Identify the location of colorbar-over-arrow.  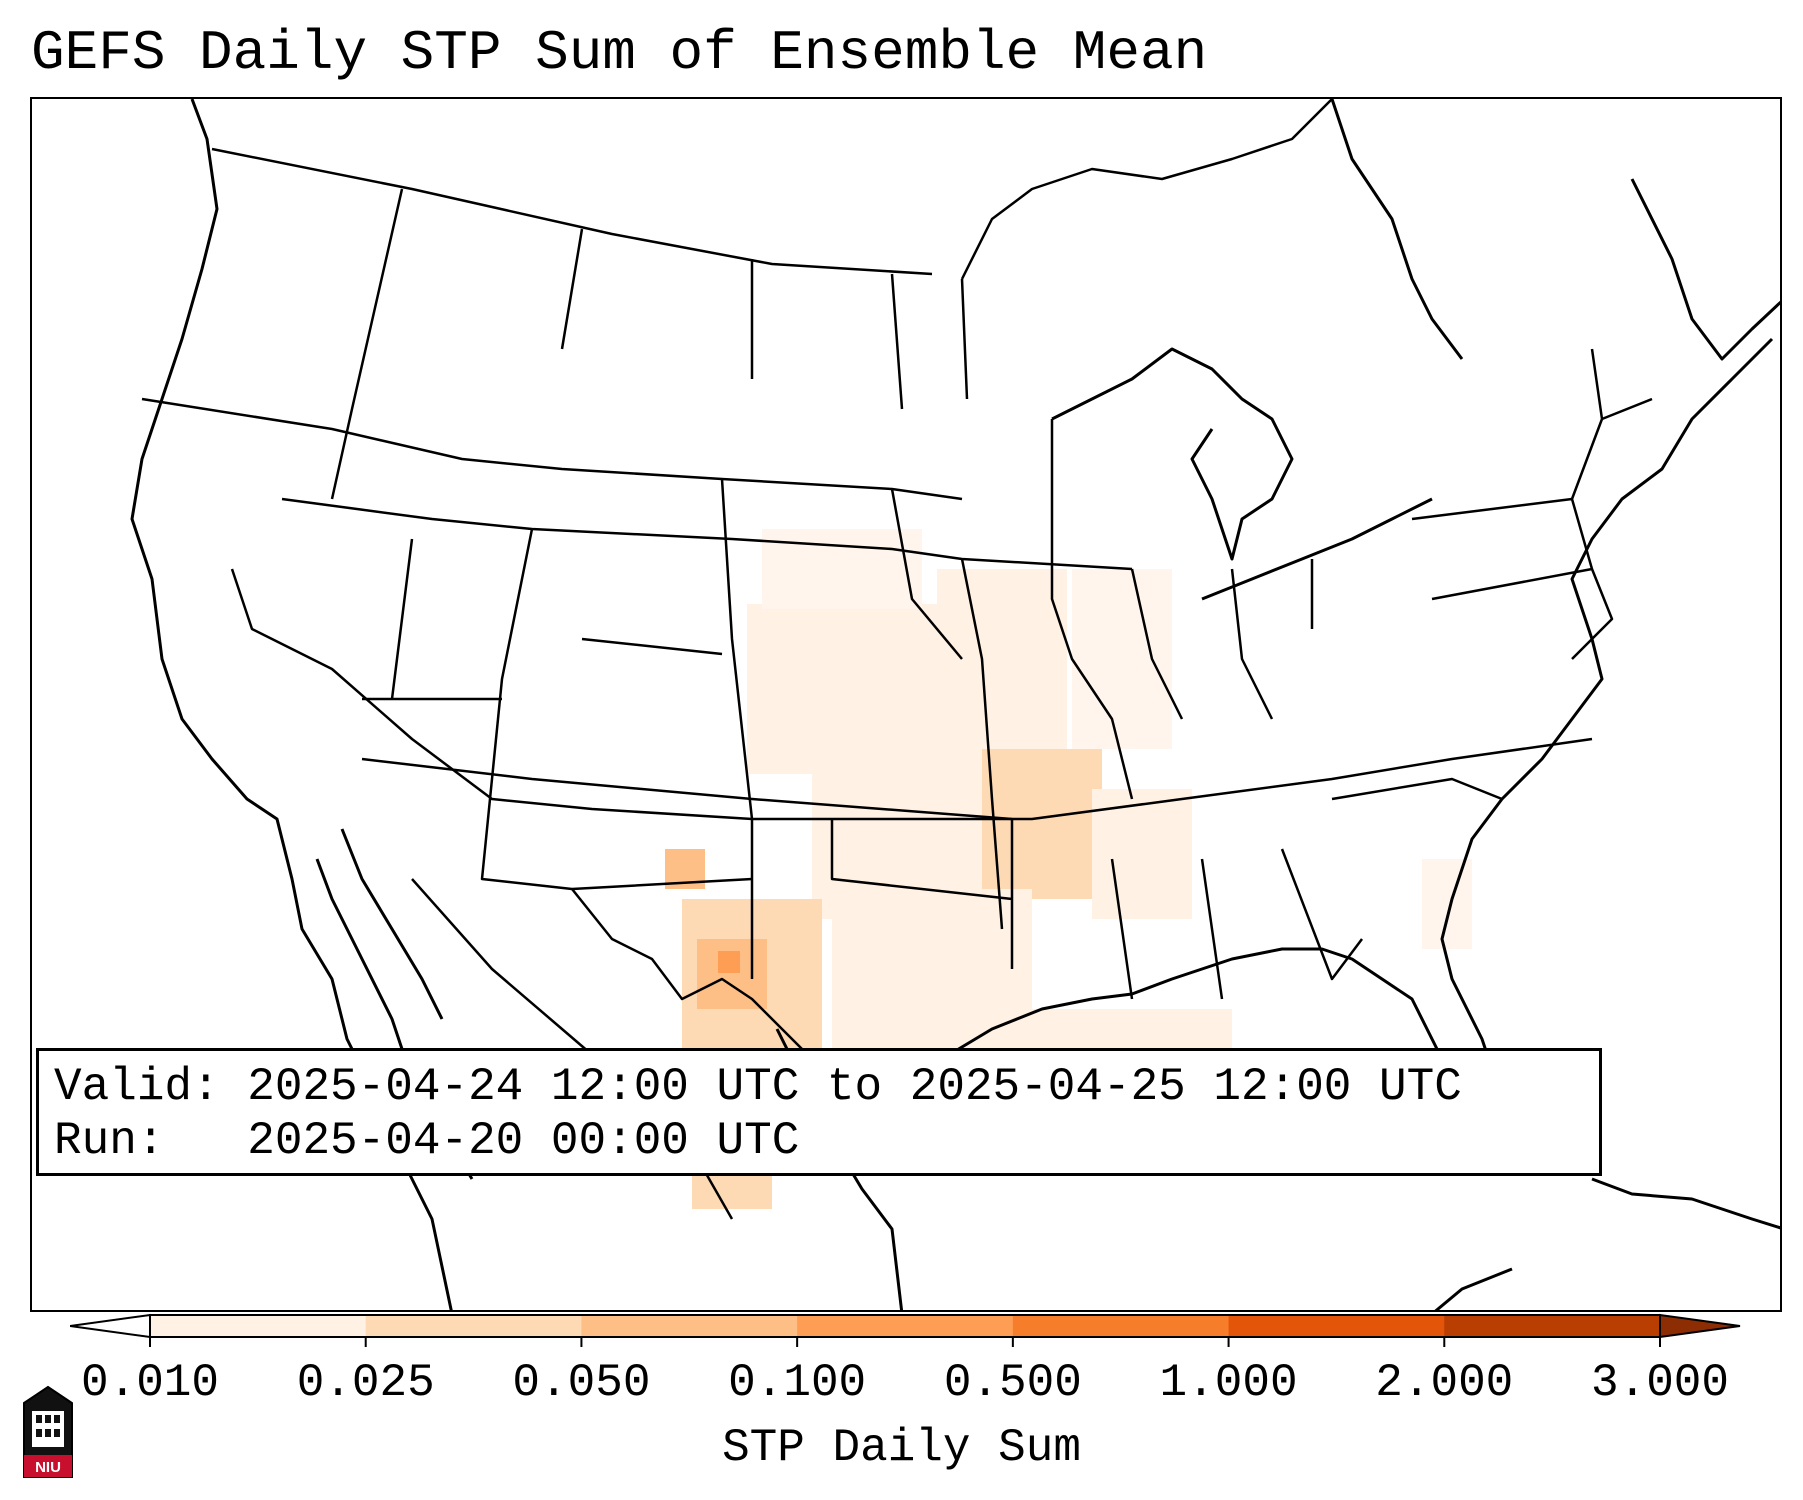
(1700, 1326).